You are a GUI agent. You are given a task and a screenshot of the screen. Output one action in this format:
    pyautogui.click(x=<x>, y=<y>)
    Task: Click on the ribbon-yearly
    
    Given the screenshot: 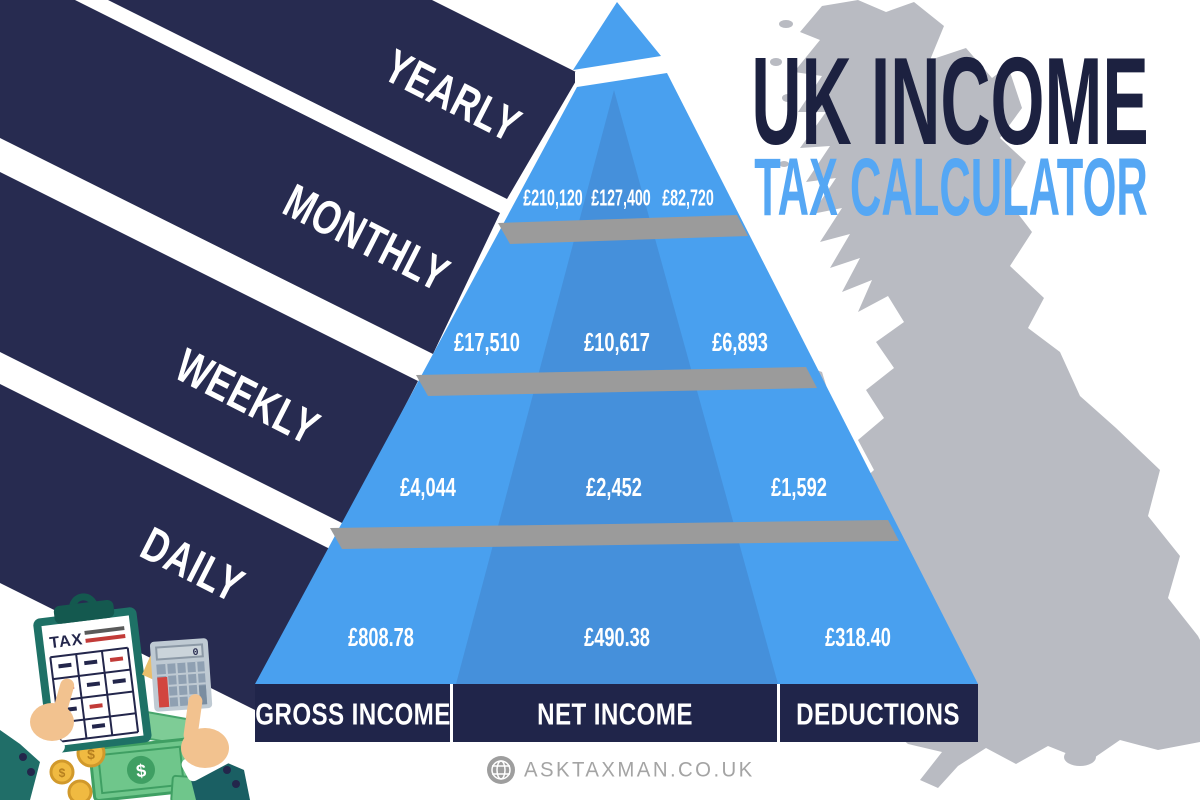 What is the action you would take?
    pyautogui.click(x=344, y=99)
    